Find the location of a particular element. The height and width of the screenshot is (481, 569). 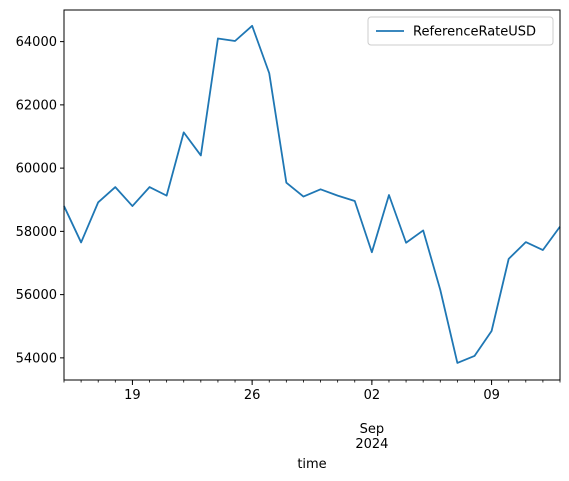

y-tick-label: 64000 is located at coordinates (36, 42).